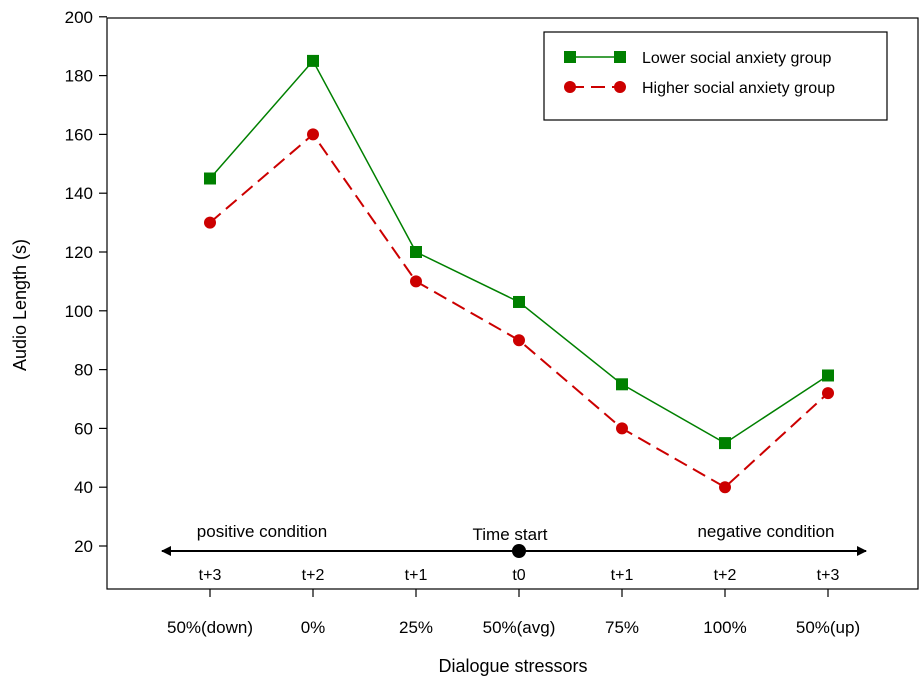 The height and width of the screenshot is (685, 919). What do you see at coordinates (262, 531) in the screenshot?
I see `positive-condition-label: positive condition` at bounding box center [262, 531].